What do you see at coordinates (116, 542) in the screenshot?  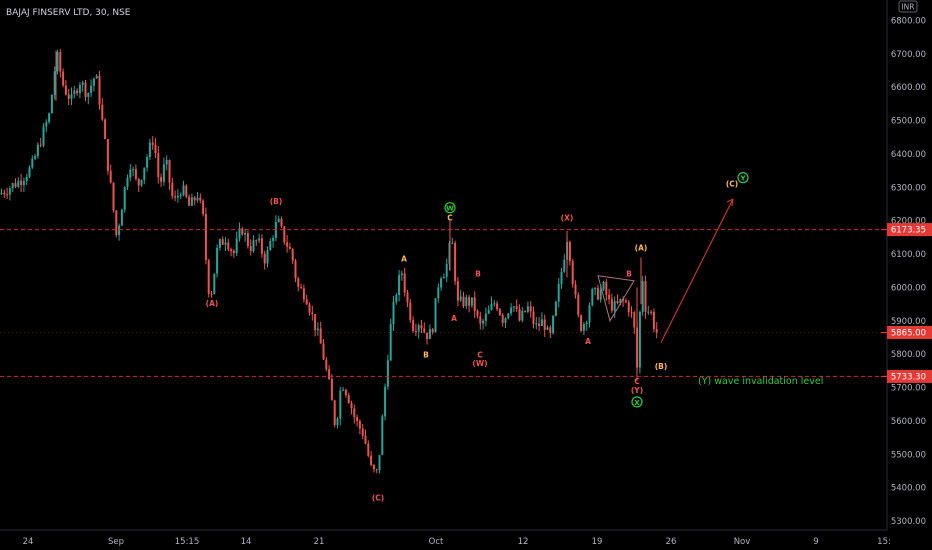 I see `time-tick-label: Sep` at bounding box center [116, 542].